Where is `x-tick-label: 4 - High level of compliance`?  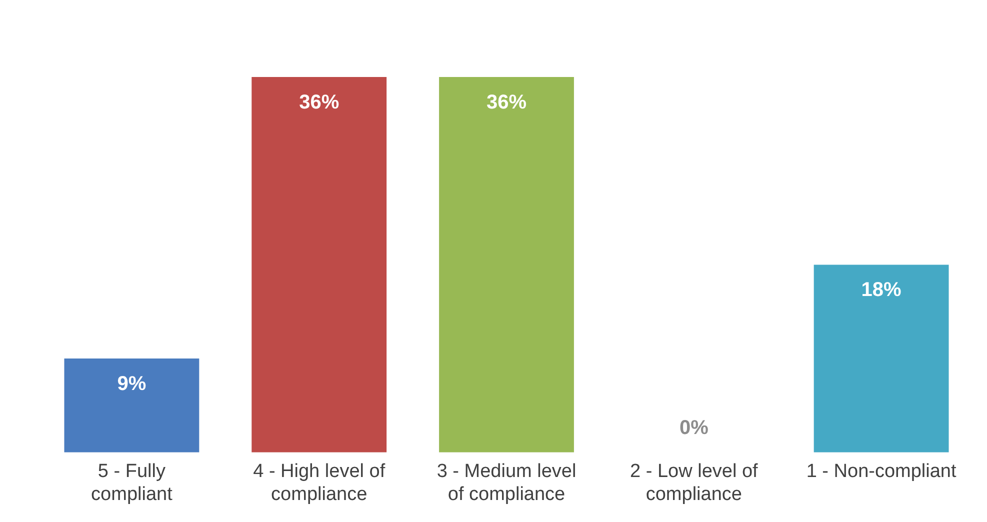 x-tick-label: 4 - High level of compliance is located at coordinates (319, 483).